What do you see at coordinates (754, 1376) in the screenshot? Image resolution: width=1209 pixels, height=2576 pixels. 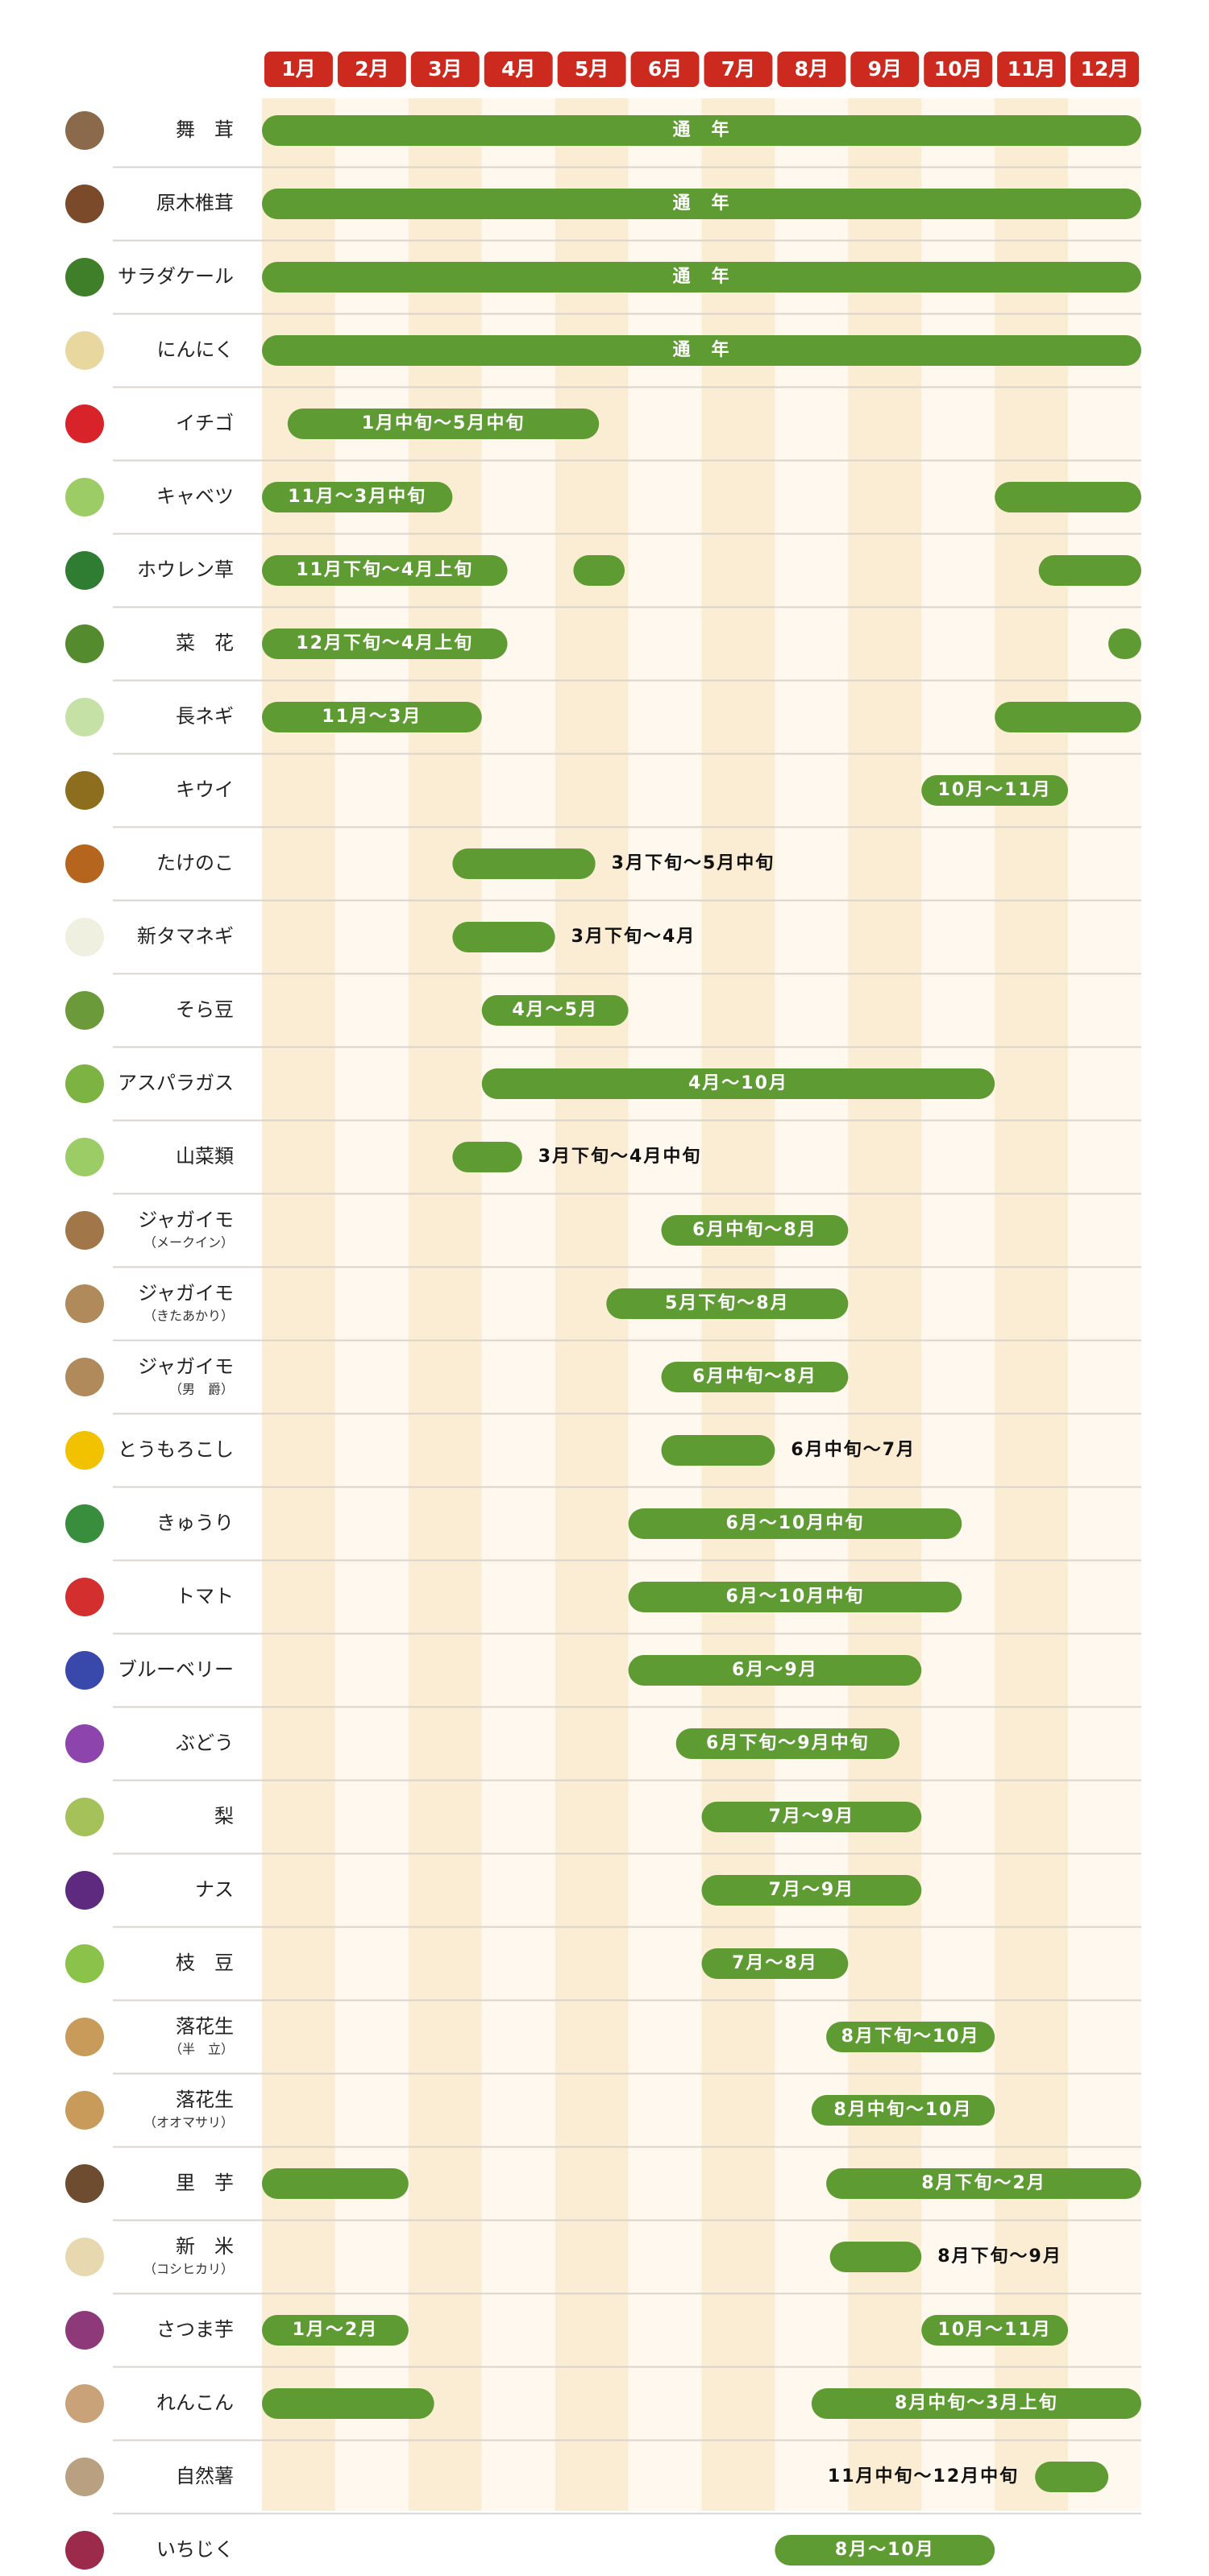 I see `bar-label: 6月中旬～8月` at bounding box center [754, 1376].